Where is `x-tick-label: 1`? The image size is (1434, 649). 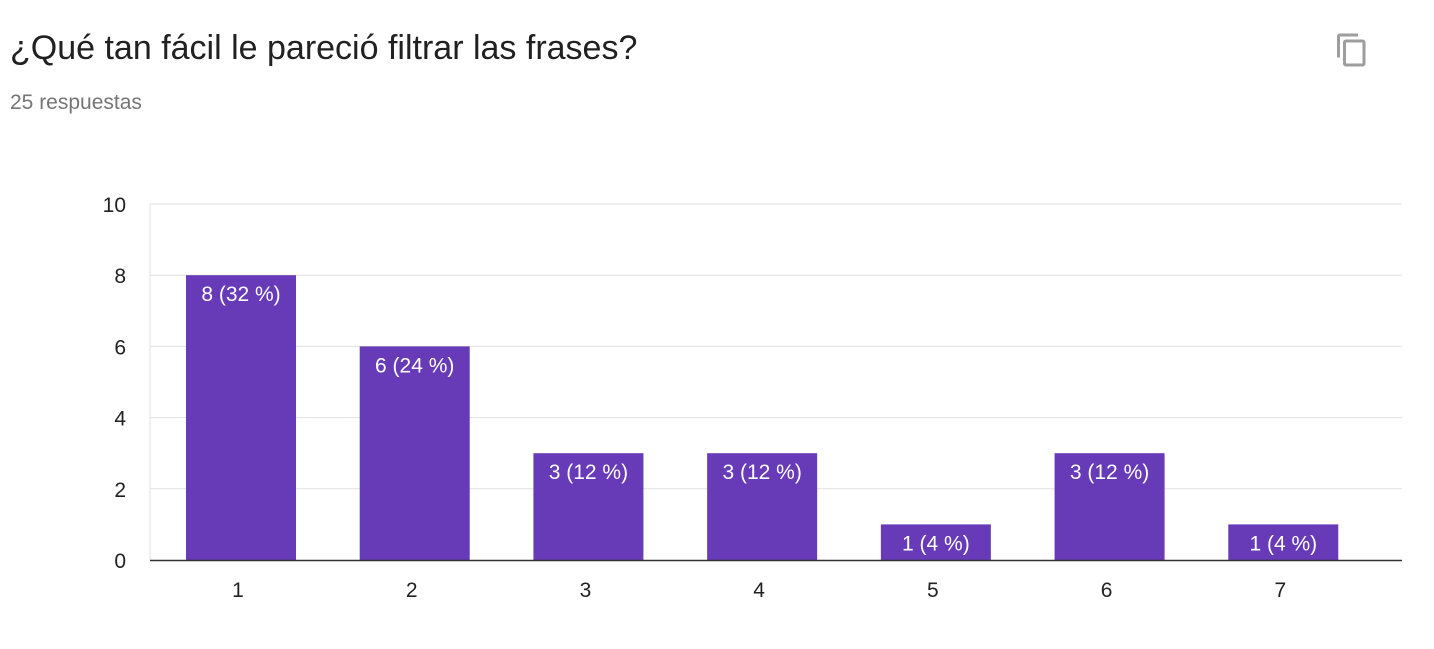 x-tick-label: 1 is located at coordinates (238, 590).